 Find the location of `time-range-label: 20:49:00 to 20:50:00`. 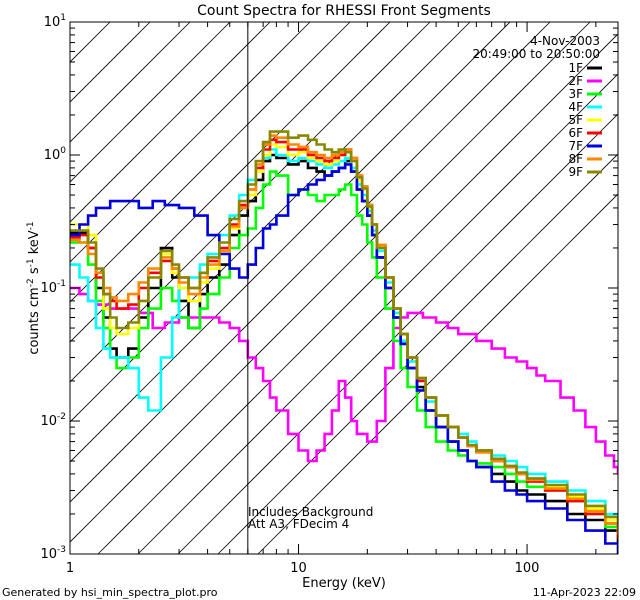

time-range-label: 20:49:00 to 20:50:00 is located at coordinates (536, 54).